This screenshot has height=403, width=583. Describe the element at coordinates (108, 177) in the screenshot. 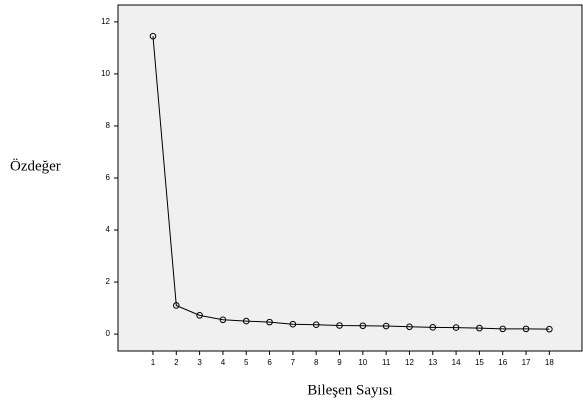

I see `y-tick-label: 6` at that location.